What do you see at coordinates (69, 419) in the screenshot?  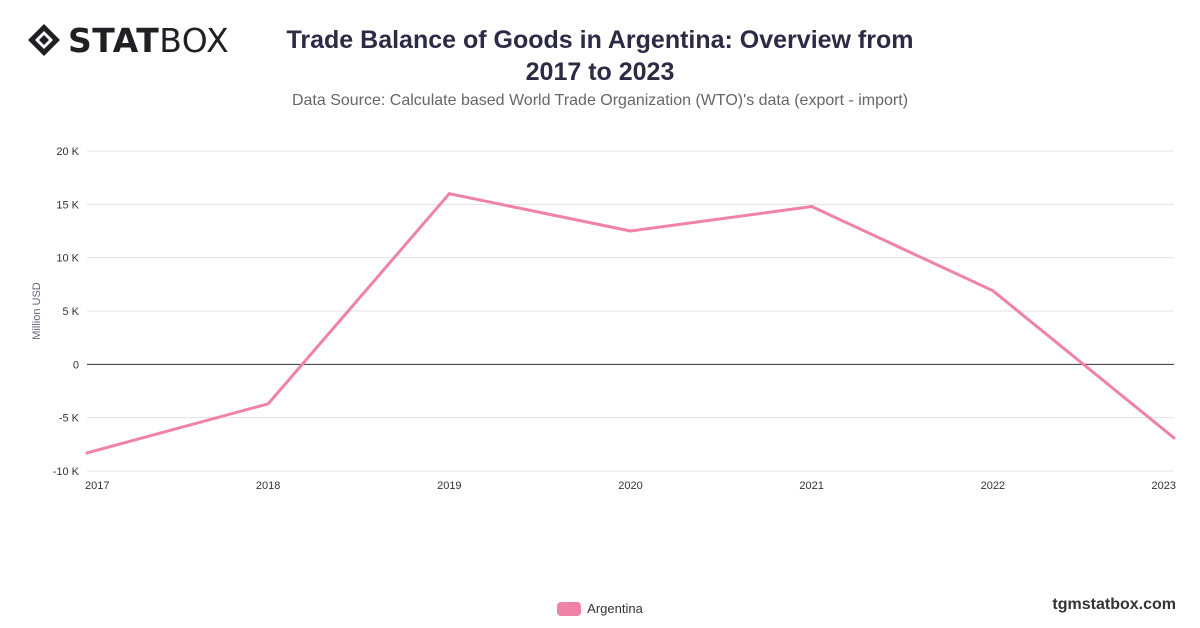 I see `y-tick-label: -5 K` at bounding box center [69, 419].